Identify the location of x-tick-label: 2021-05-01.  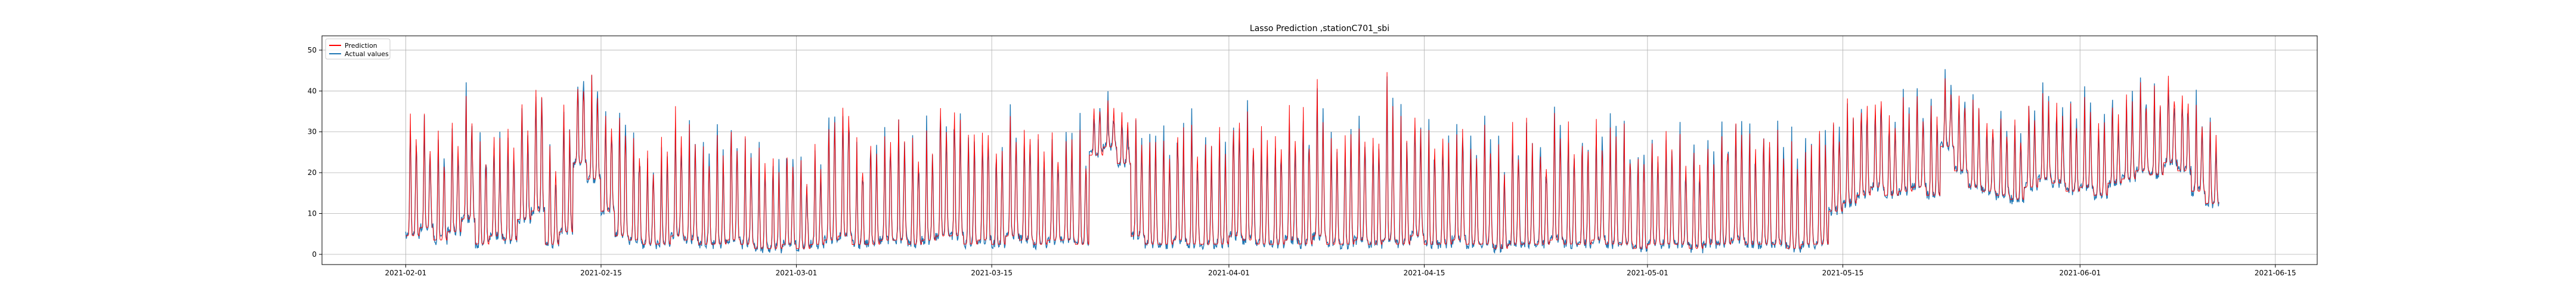
(1648, 273).